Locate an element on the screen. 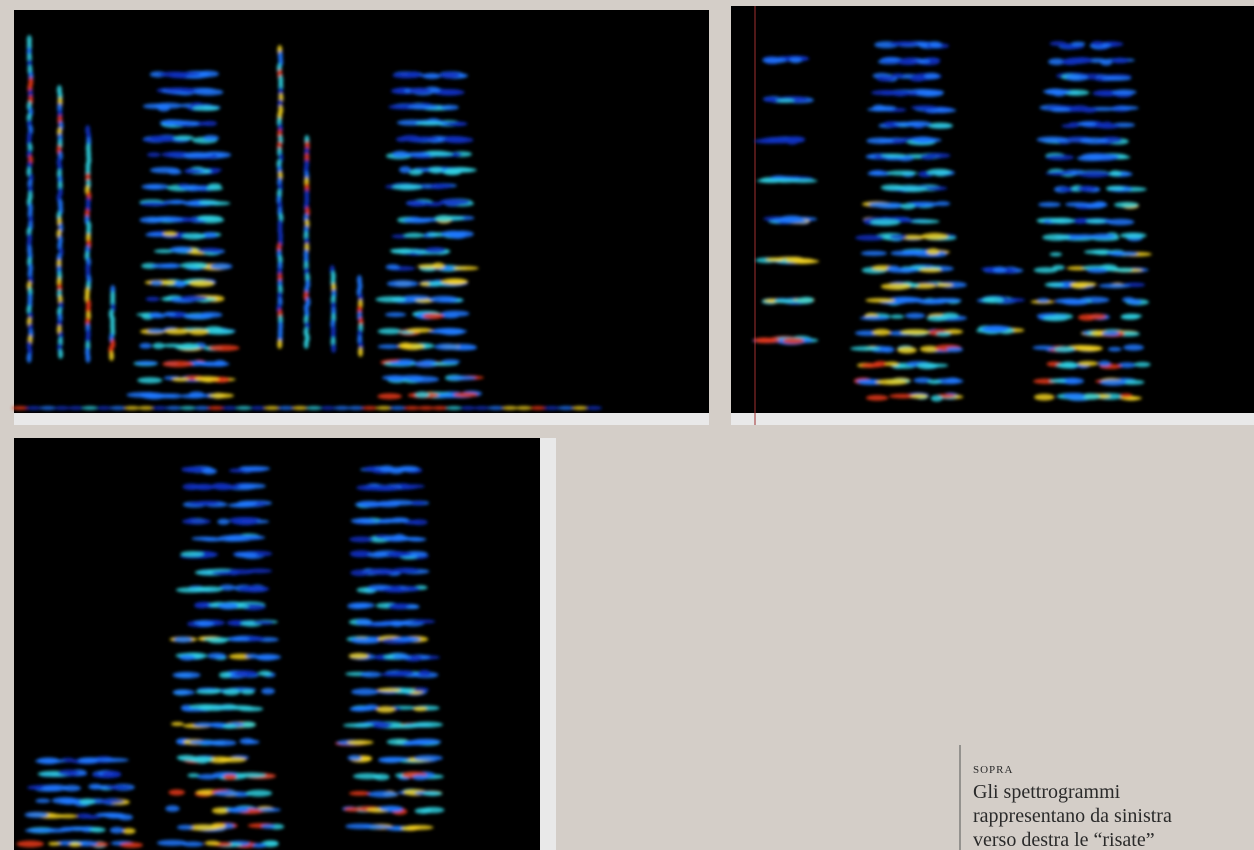 The height and width of the screenshot is (850, 1254). caption-label: sopra is located at coordinates (993, 769).